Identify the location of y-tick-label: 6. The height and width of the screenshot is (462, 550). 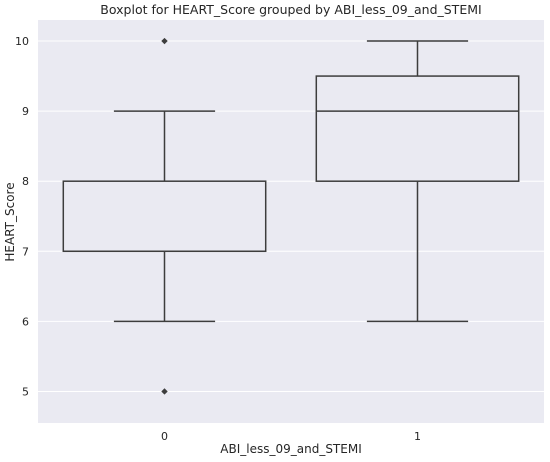
(25, 321).